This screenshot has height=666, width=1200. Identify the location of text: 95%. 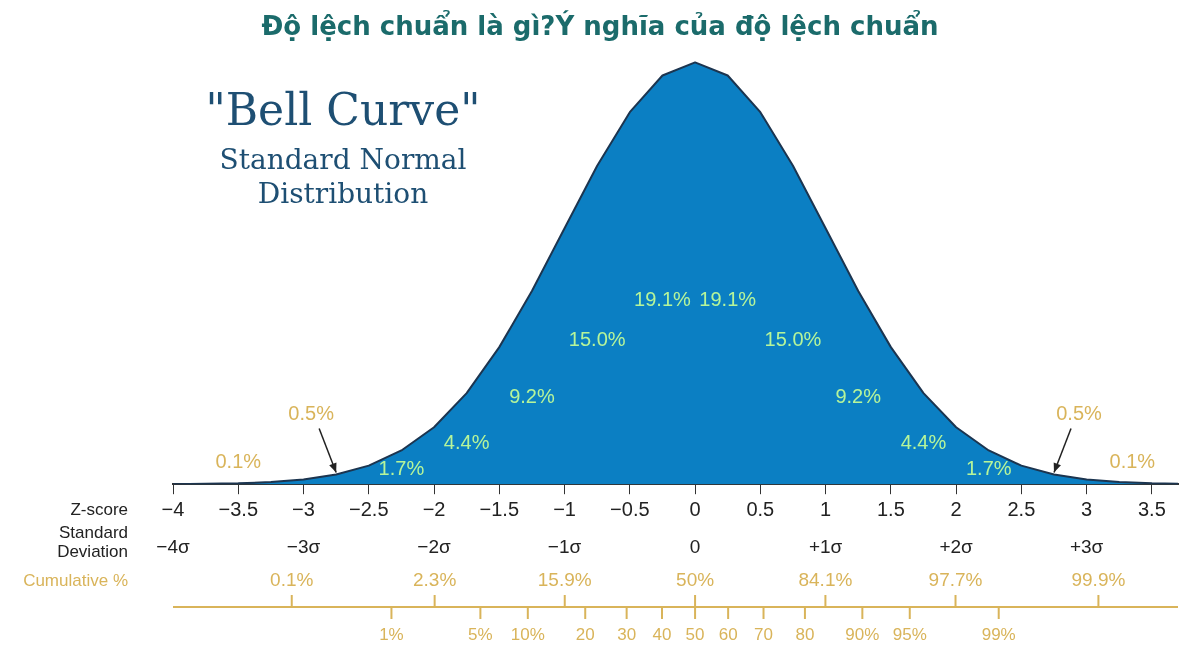
(909, 634).